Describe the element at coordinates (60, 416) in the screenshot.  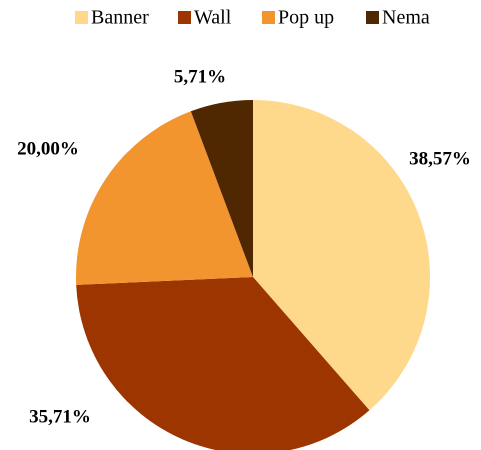
I see `data-label: 35,71%` at that location.